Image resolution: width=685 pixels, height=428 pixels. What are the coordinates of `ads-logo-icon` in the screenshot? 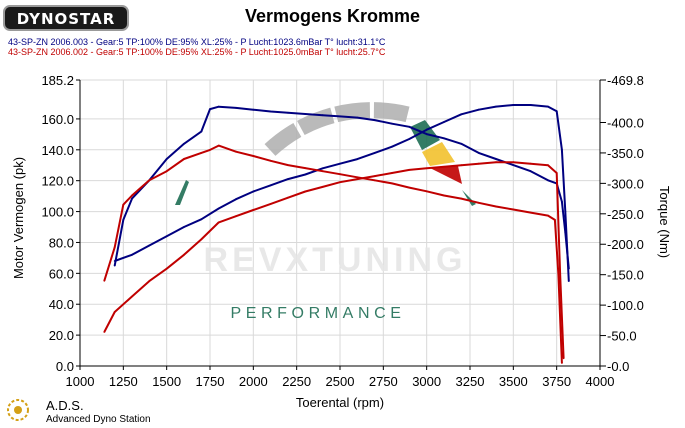 It's located at (18, 410).